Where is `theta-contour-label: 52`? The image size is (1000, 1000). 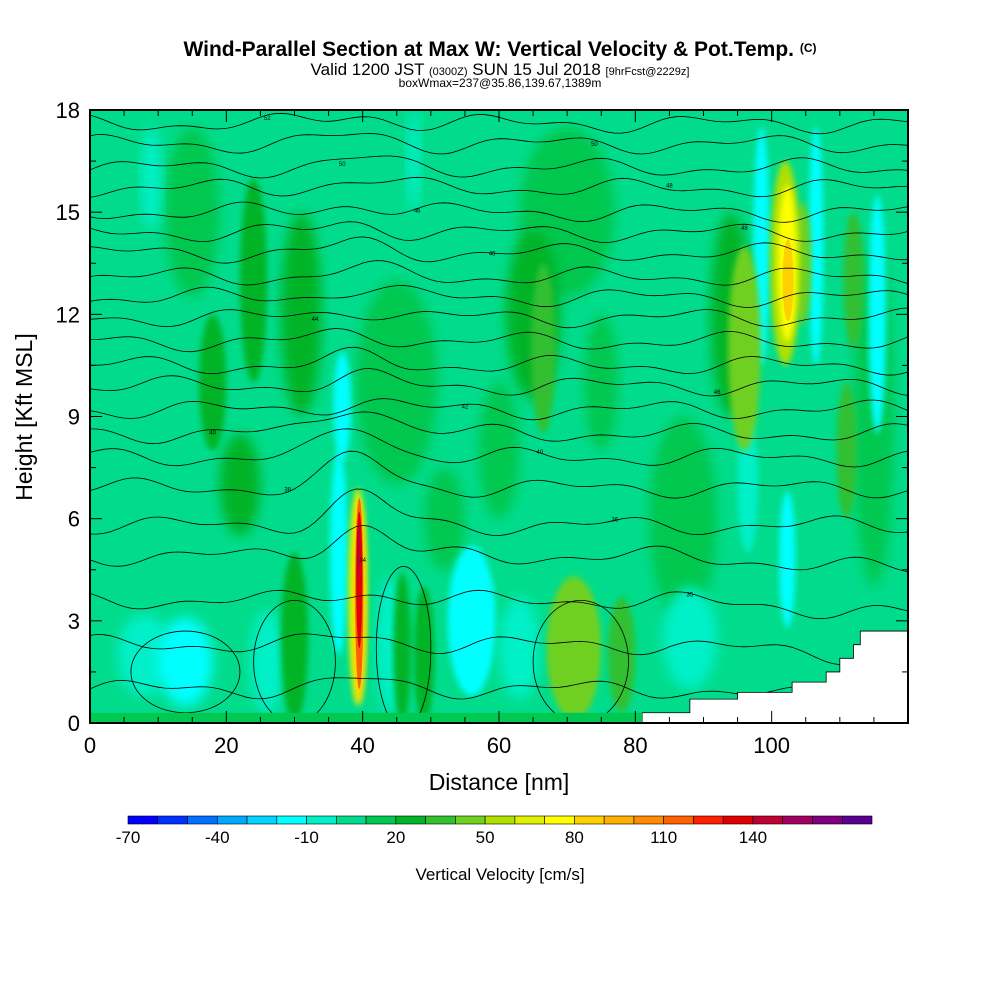 theta-contour-label: 52 is located at coordinates (267, 119).